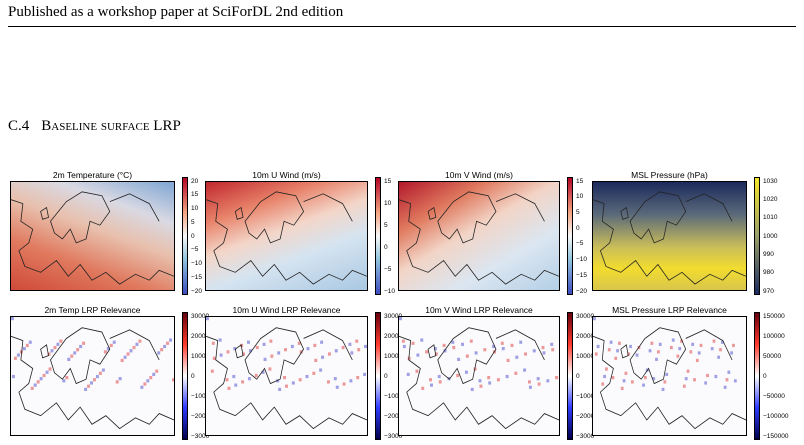 This screenshot has width=804, height=445. What do you see at coordinates (772, 356) in the screenshot?
I see `colorbar-label: 50000` at bounding box center [772, 356].